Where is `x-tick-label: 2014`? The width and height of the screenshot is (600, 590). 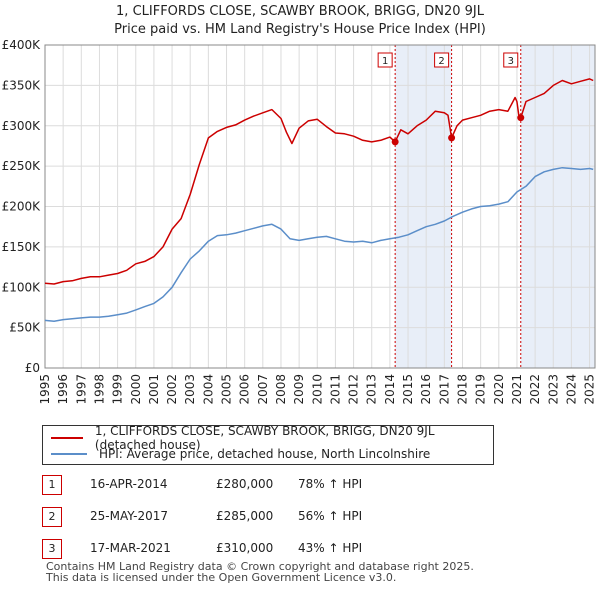
x-tick-label: 2014 is located at coordinates (390, 389).